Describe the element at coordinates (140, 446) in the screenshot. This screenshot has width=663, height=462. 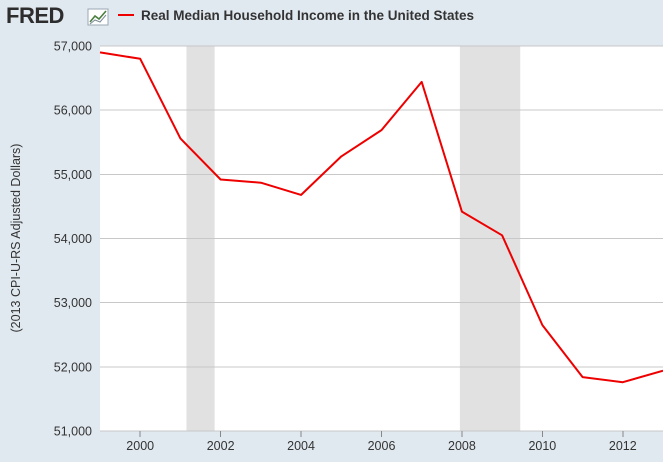
I see `x-tick-label: 2000` at that location.